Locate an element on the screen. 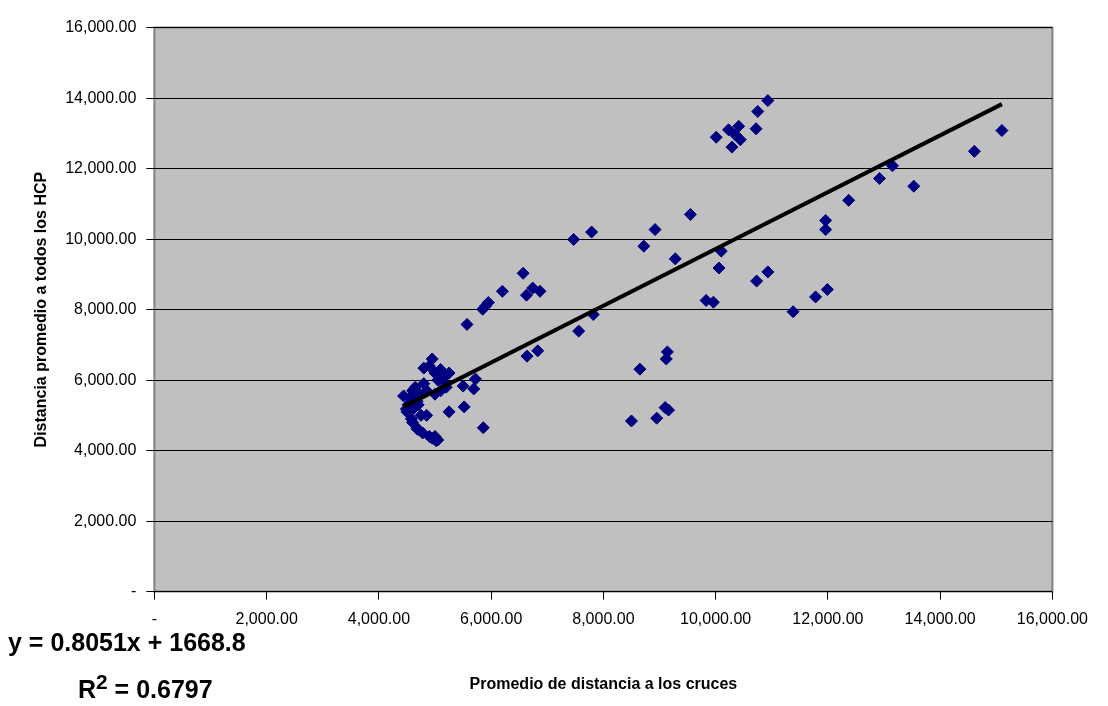 The height and width of the screenshot is (706, 1108). y-tick-label: 4,000.00 is located at coordinates (105, 450).